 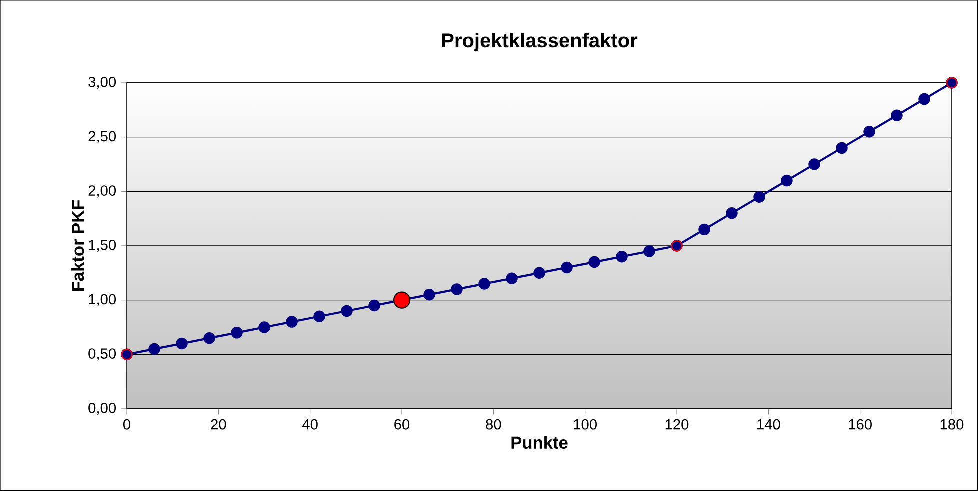 I want to click on x-tick-label: 40, so click(x=310, y=424).